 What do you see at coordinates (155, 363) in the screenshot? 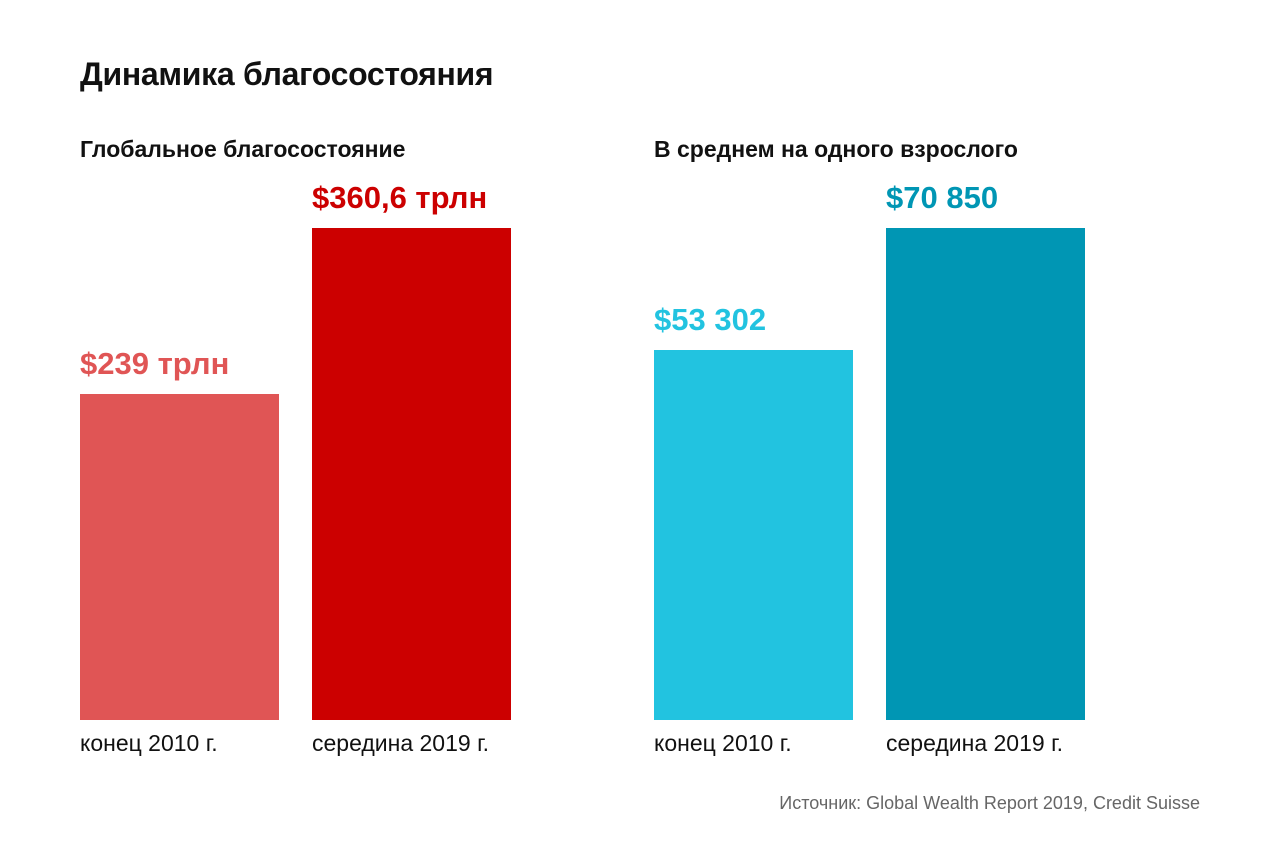
I see `value-label-global-2010: $239 трлн` at bounding box center [155, 363].